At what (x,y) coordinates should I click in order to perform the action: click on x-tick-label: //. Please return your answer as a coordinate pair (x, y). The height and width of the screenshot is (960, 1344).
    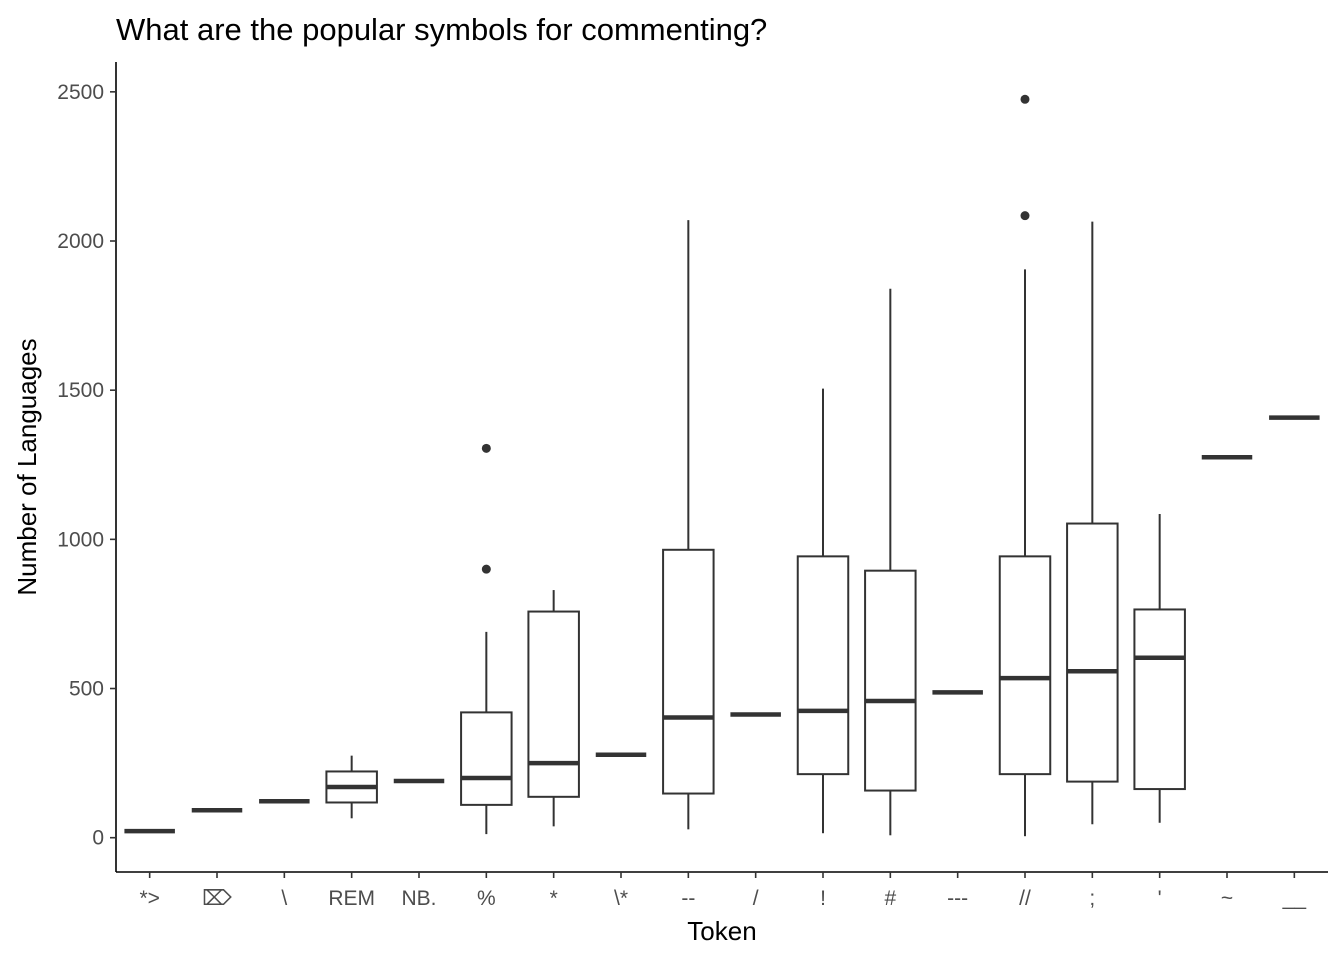
    Looking at the image, I should click on (1025, 898).